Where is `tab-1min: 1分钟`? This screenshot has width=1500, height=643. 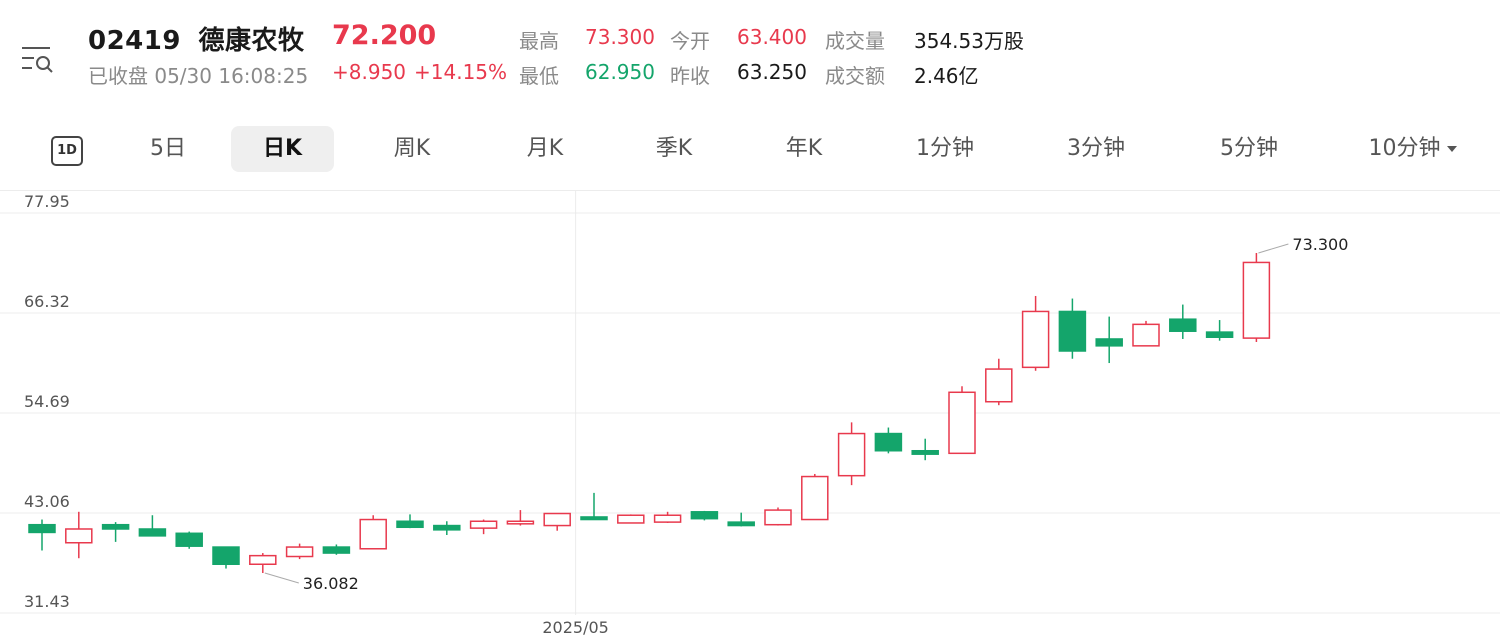
tab-1min: 1分钟 is located at coordinates (945, 148).